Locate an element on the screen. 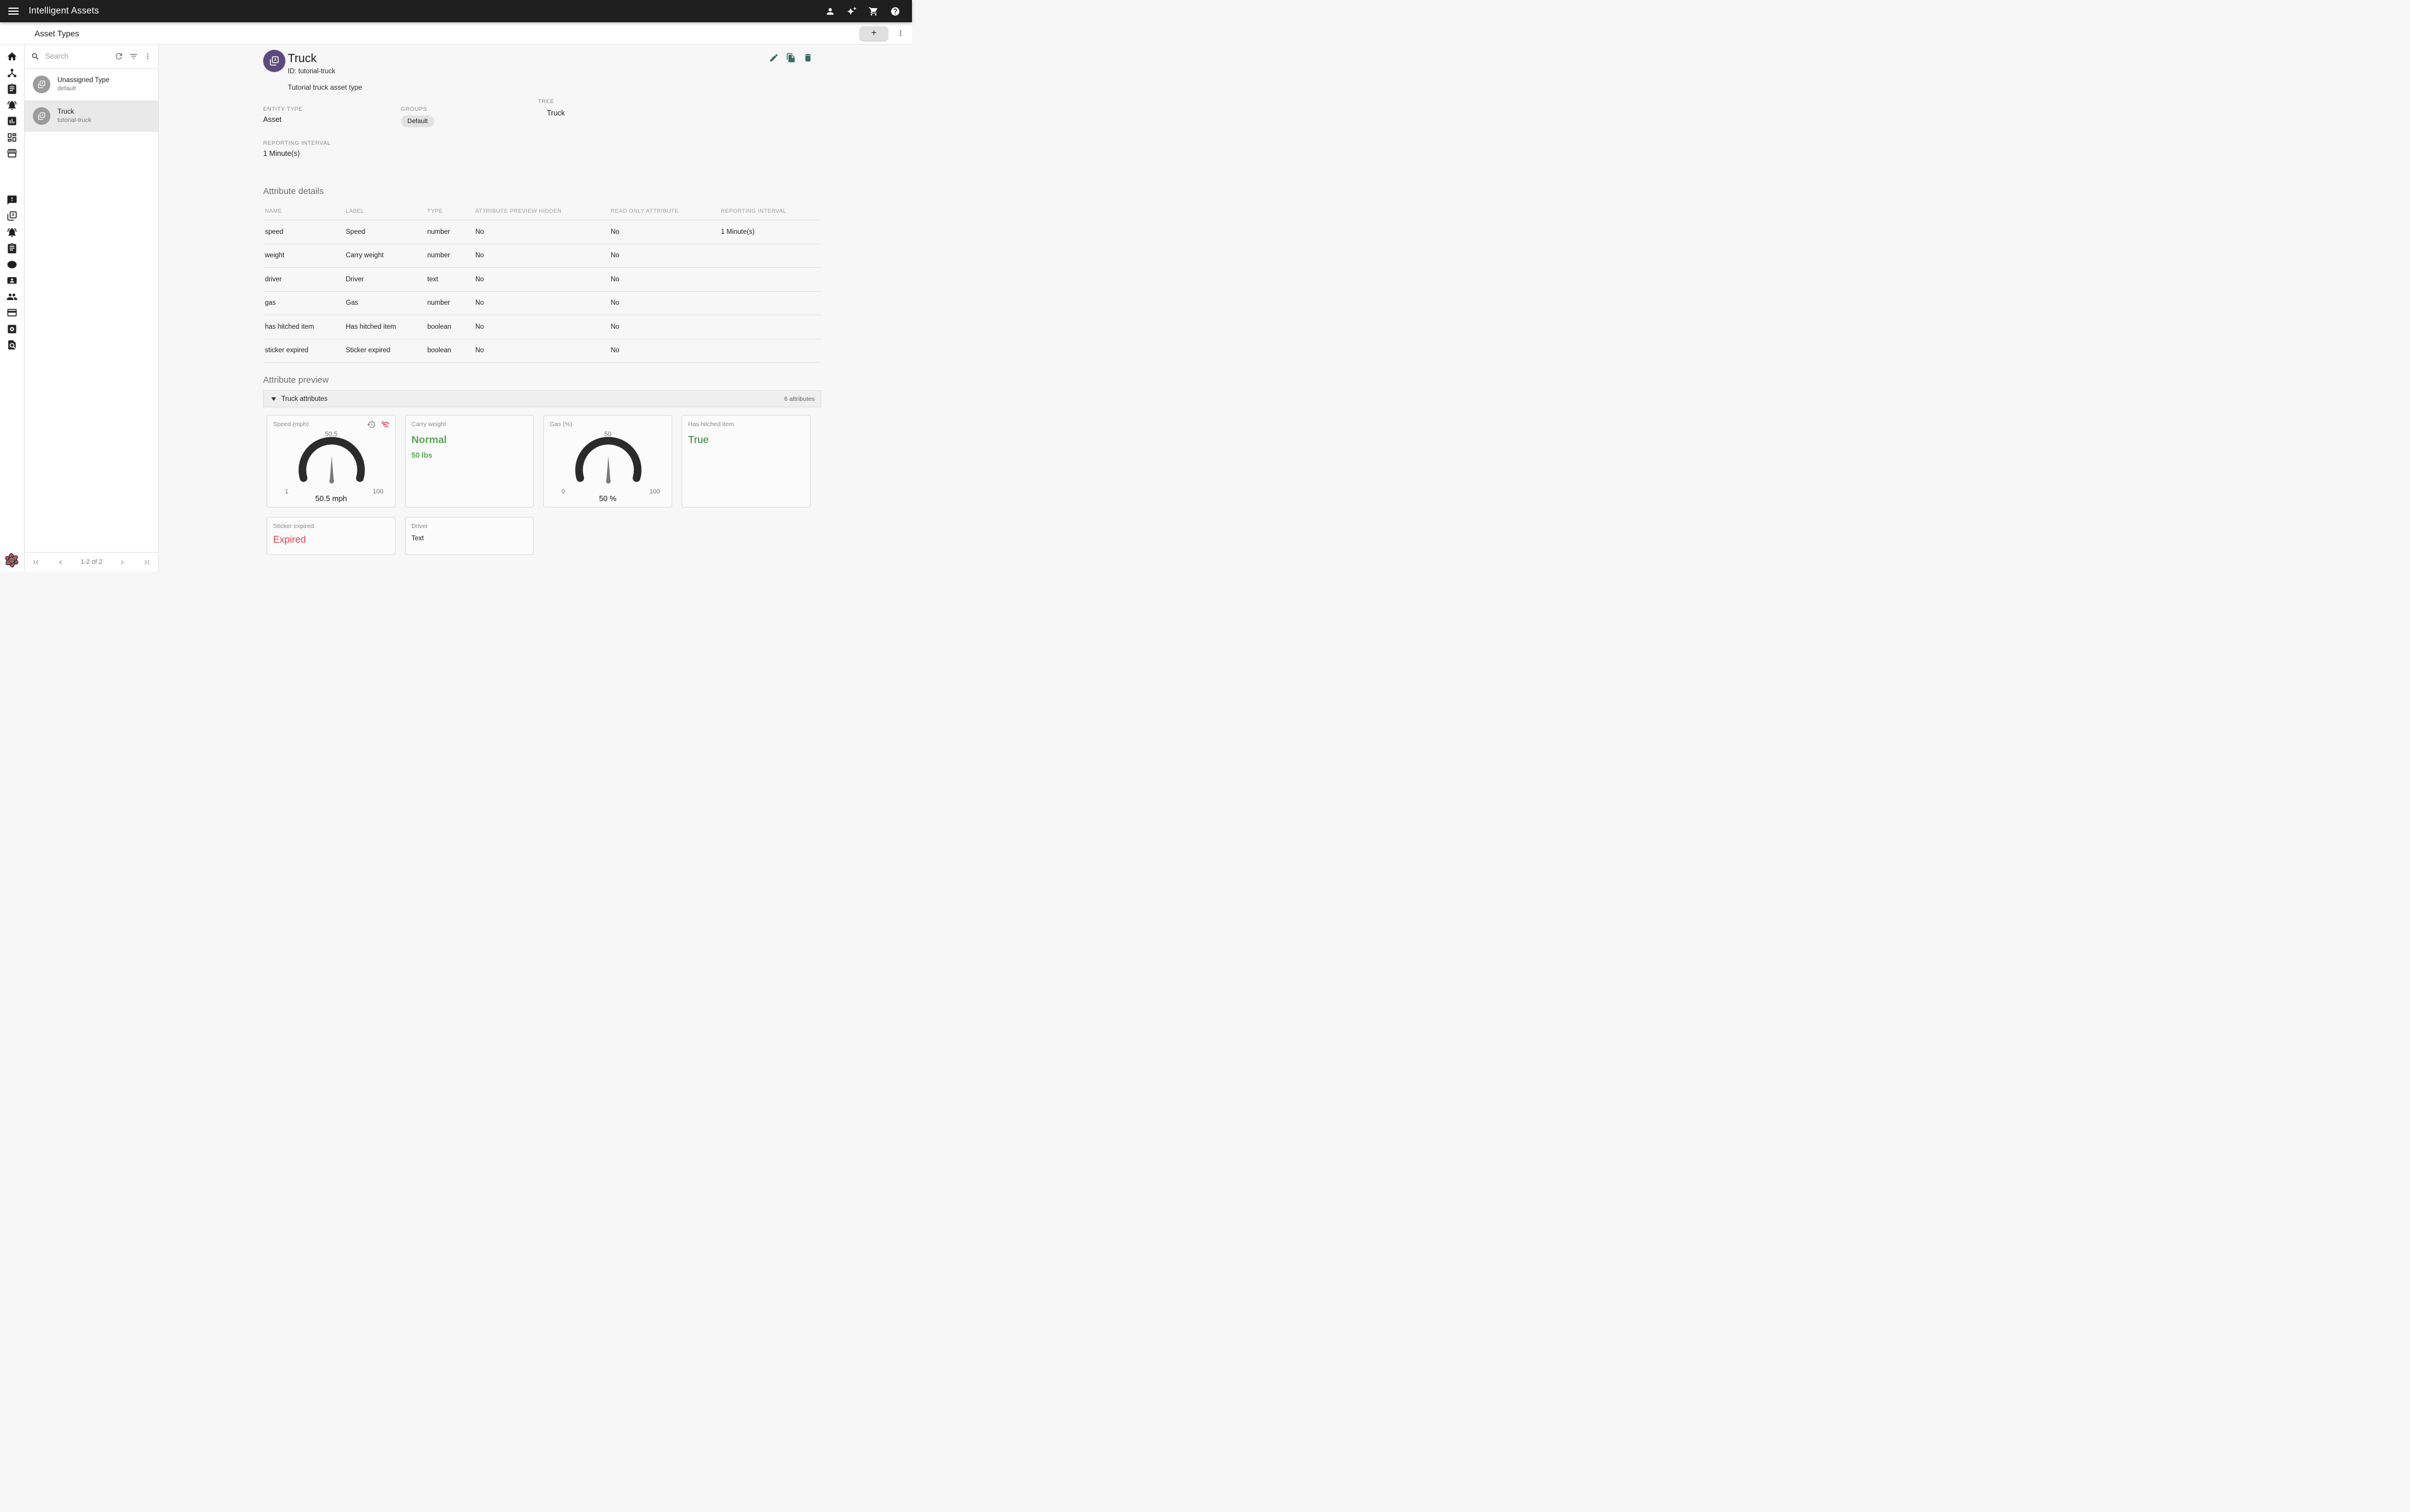  history-icon is located at coordinates (371, 424).